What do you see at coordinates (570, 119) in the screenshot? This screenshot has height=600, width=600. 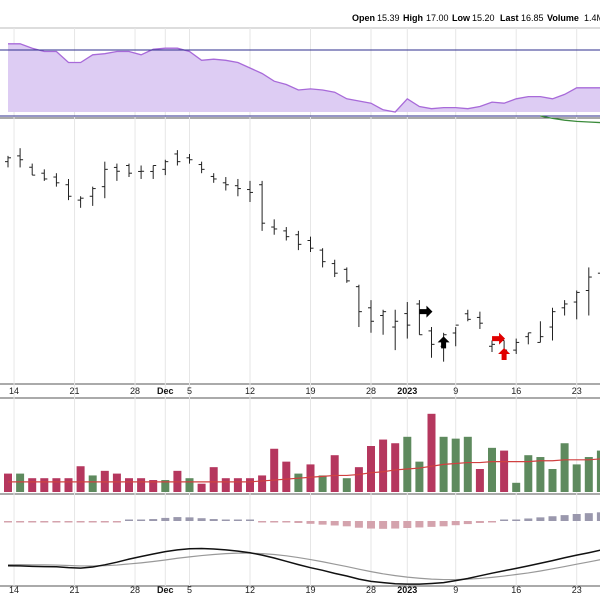 I see `rs-overlay-line` at bounding box center [570, 119].